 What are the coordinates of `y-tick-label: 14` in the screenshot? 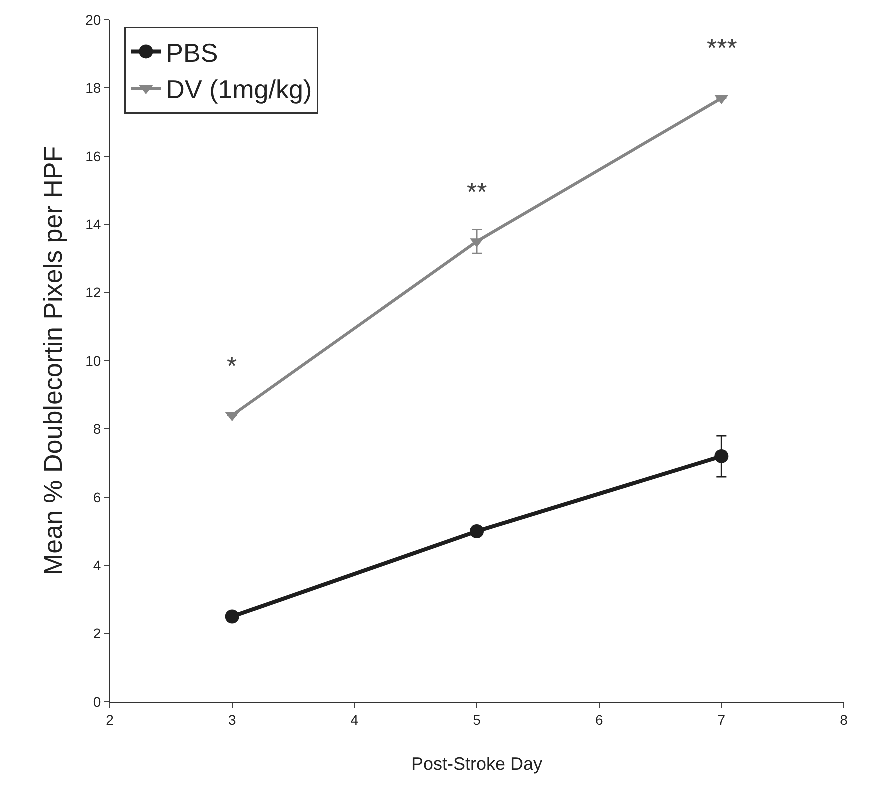 It's located at (94, 224).